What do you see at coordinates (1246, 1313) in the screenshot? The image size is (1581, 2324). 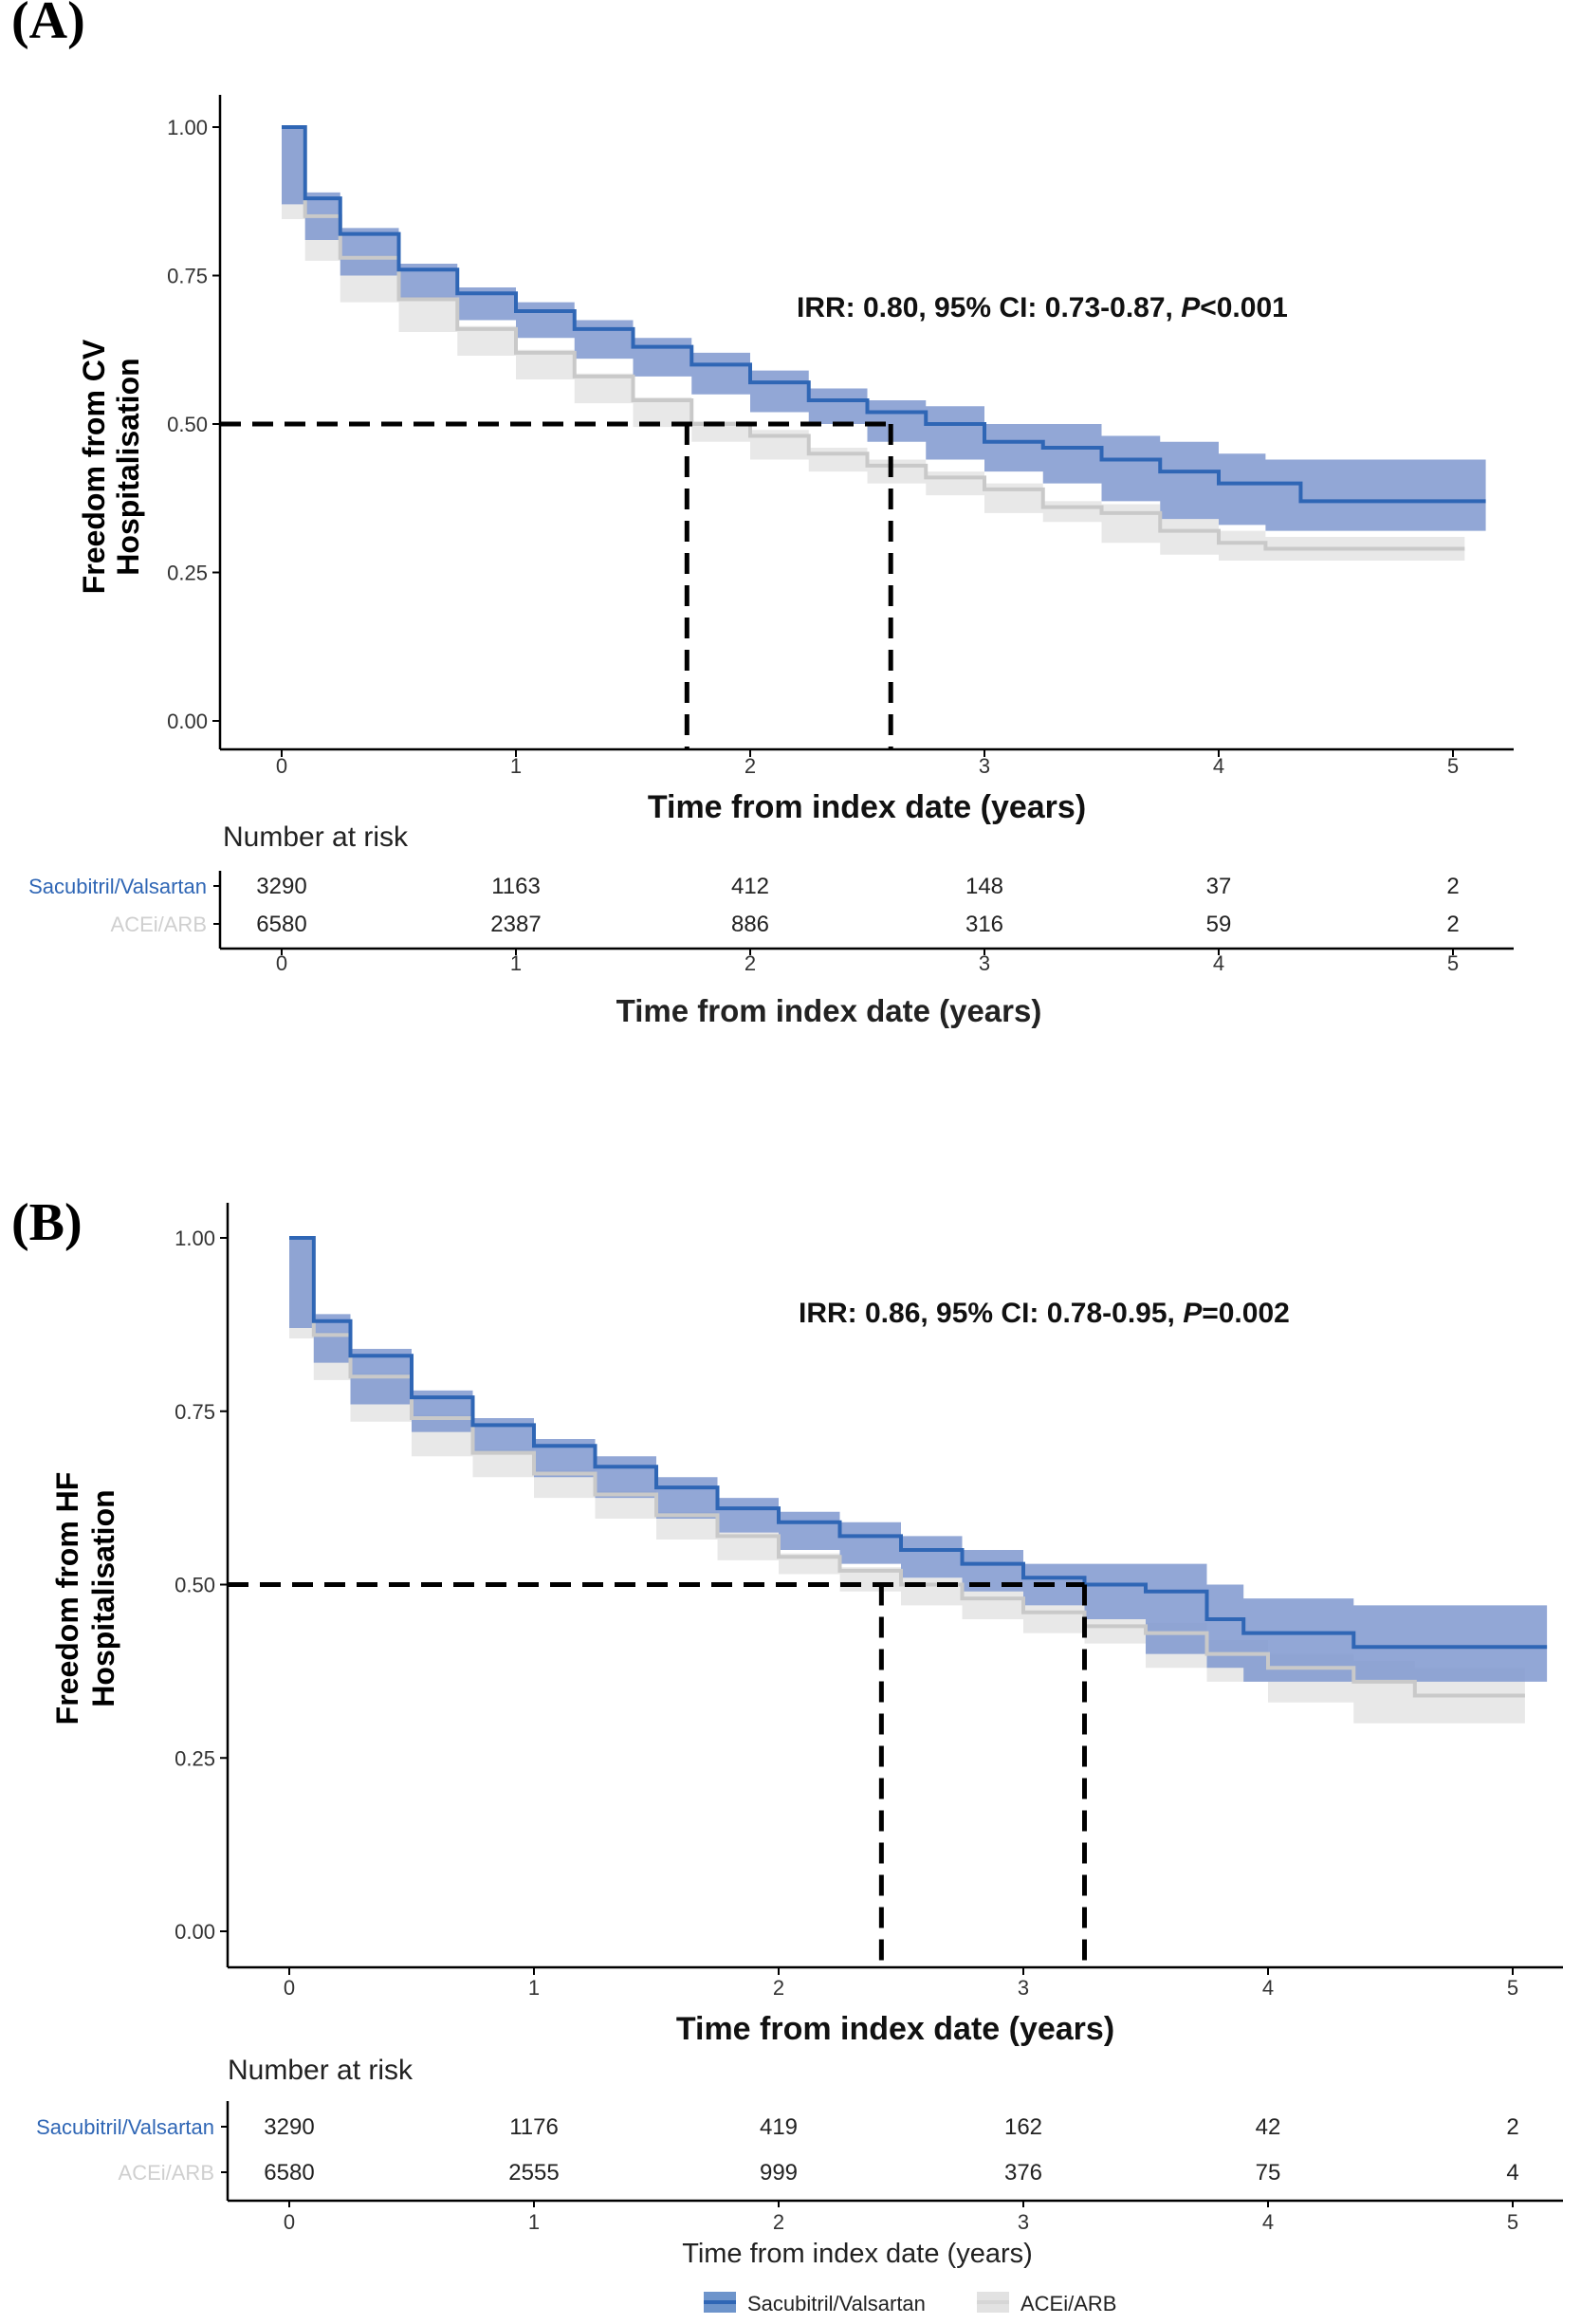 I see `irr-annotation-value: =0.002` at bounding box center [1246, 1313].